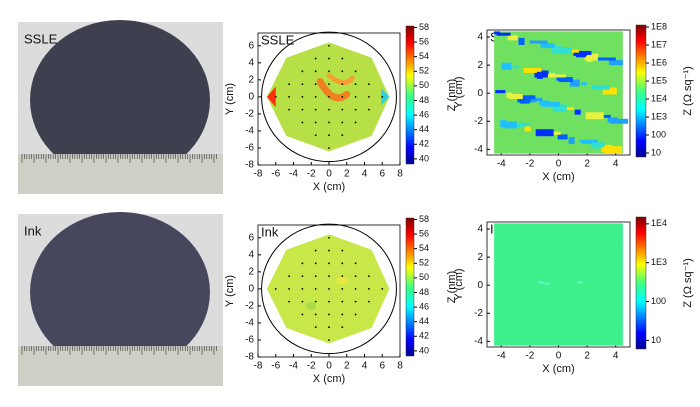 This screenshot has width=700, height=407. Describe the element at coordinates (480, 93) in the screenshot. I see `y-tick-label: 0` at that location.